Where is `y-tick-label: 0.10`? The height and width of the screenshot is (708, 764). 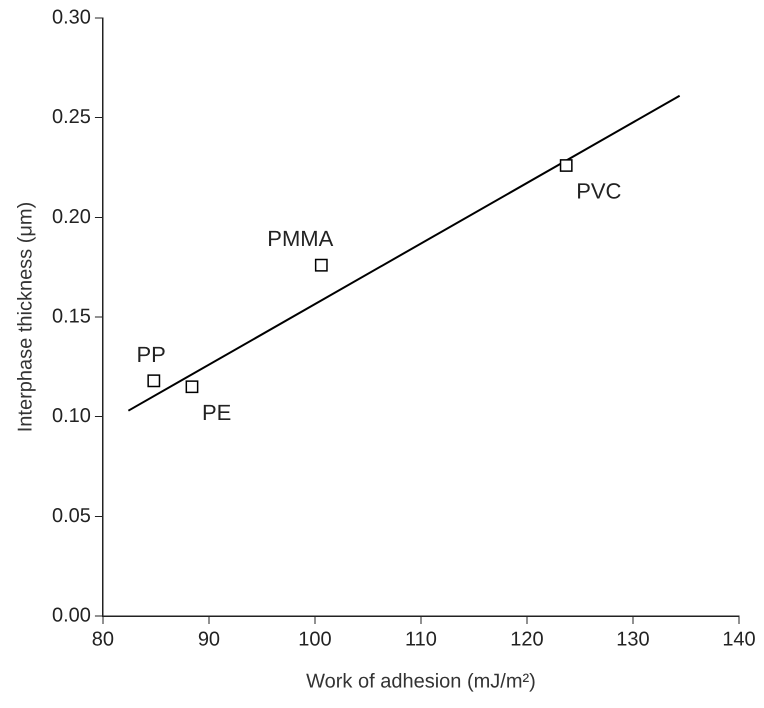 y-tick-label: 0.10 is located at coordinates (71, 416).